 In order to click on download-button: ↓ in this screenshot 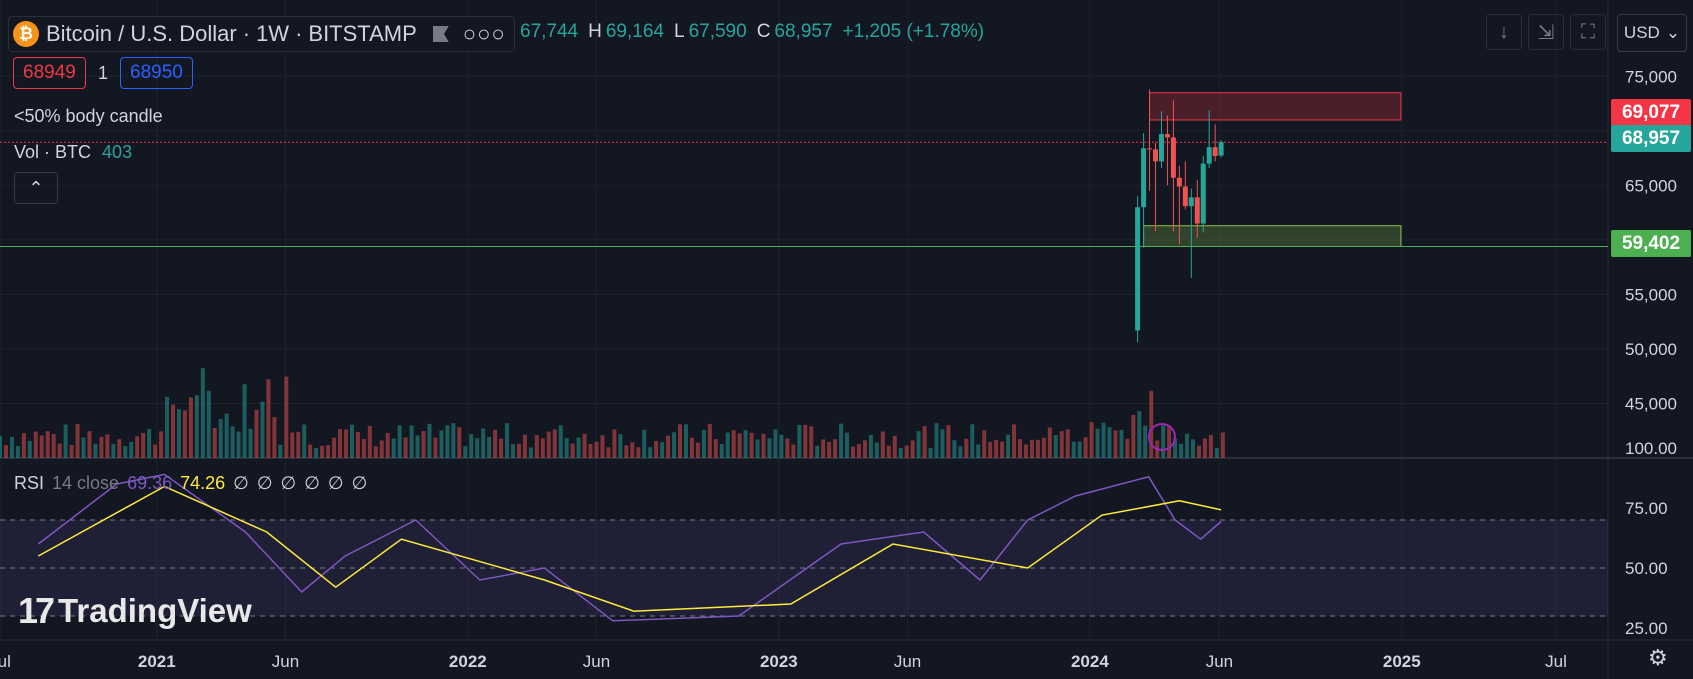, I will do `click(1504, 32)`.